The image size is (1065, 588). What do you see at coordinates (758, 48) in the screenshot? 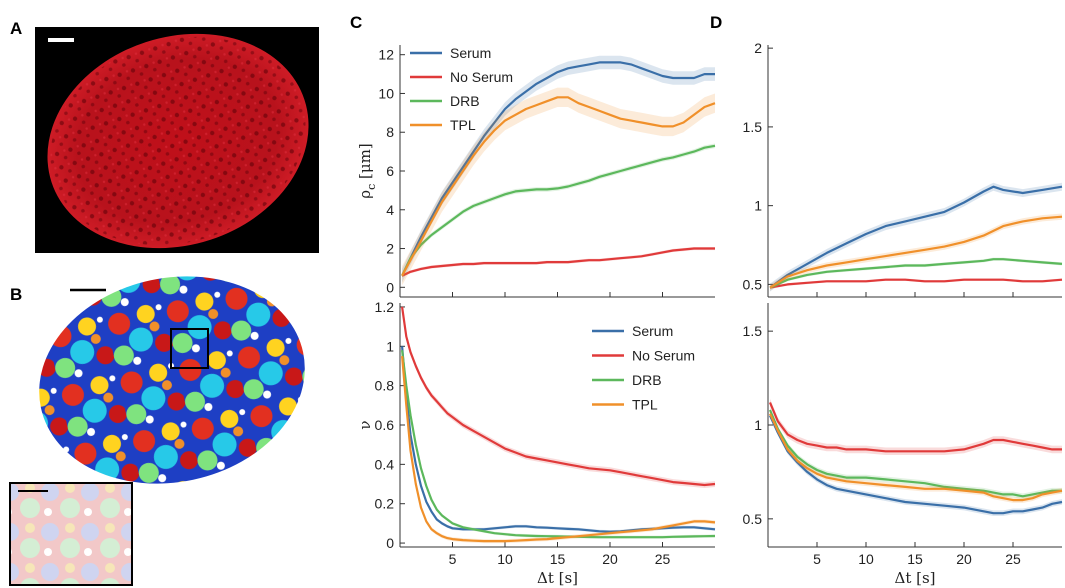
I see `d-top-ytick-label: 2` at bounding box center [758, 48].